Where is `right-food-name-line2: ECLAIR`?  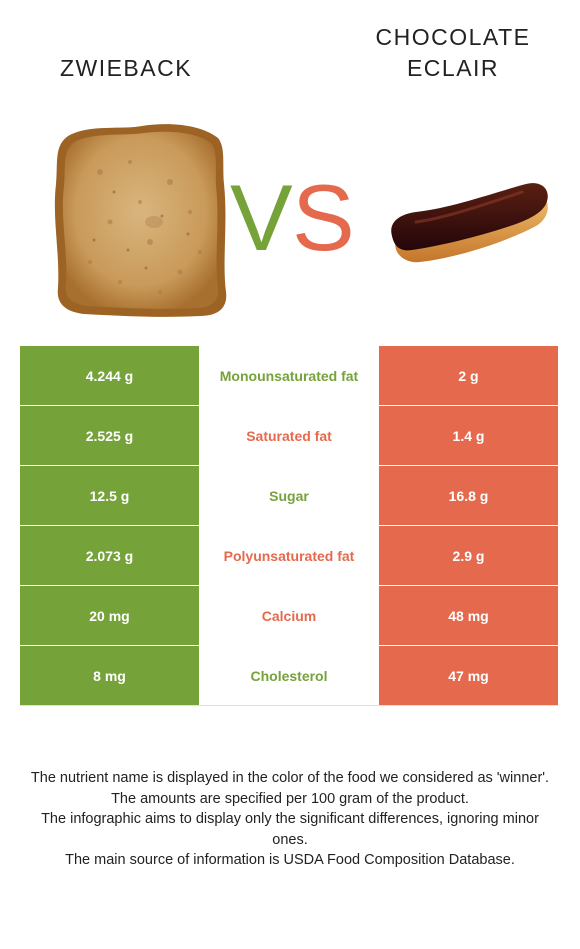
right-food-name-line2: ECLAIR is located at coordinates (453, 68).